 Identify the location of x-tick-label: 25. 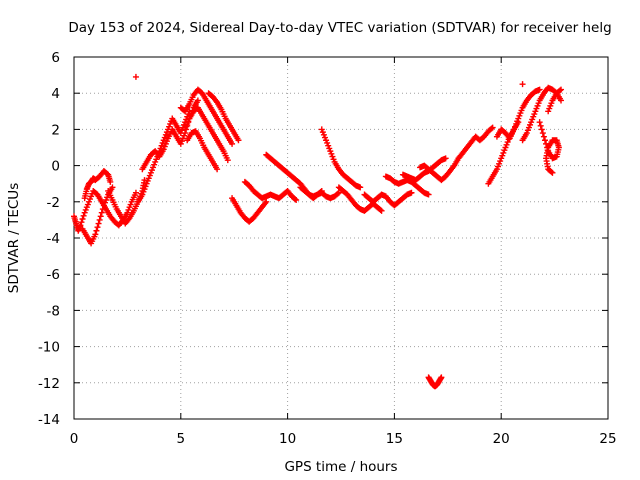
(607, 439).